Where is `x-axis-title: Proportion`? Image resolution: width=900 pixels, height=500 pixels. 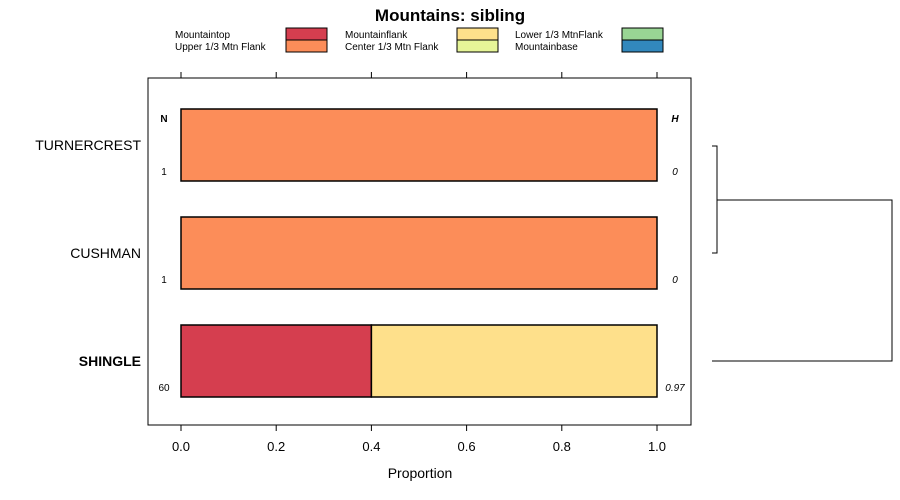 x-axis-title: Proportion is located at coordinates (420, 473).